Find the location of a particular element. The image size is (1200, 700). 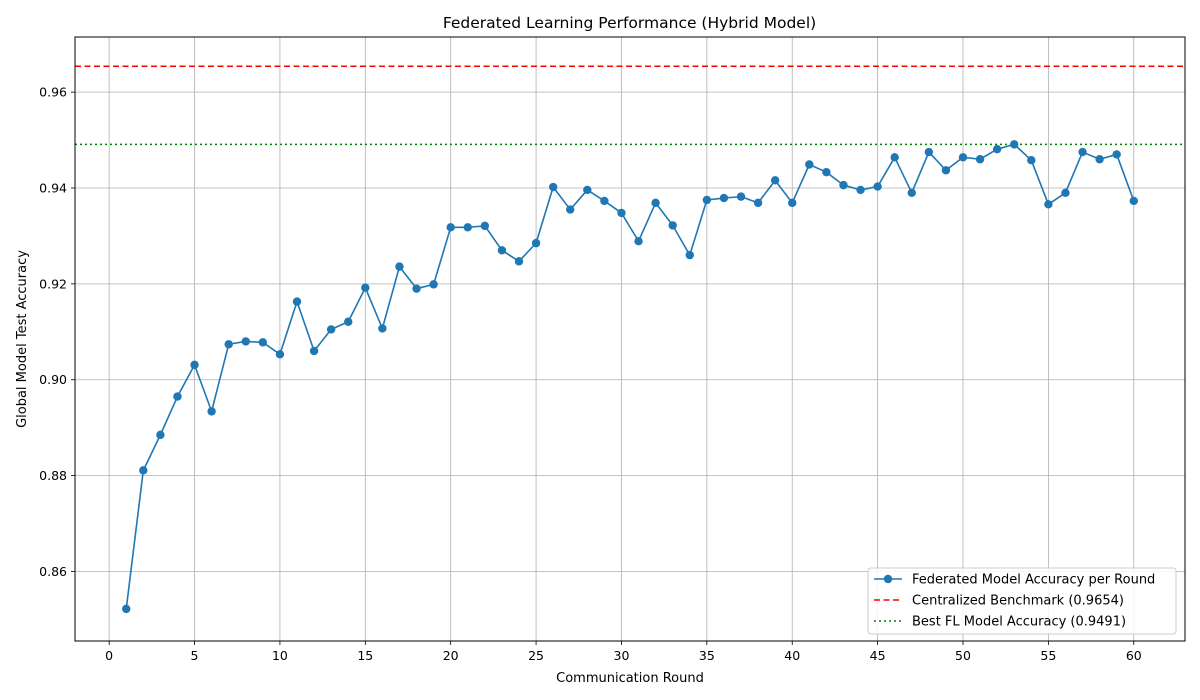

x-tick-label: 30 is located at coordinates (622, 655).